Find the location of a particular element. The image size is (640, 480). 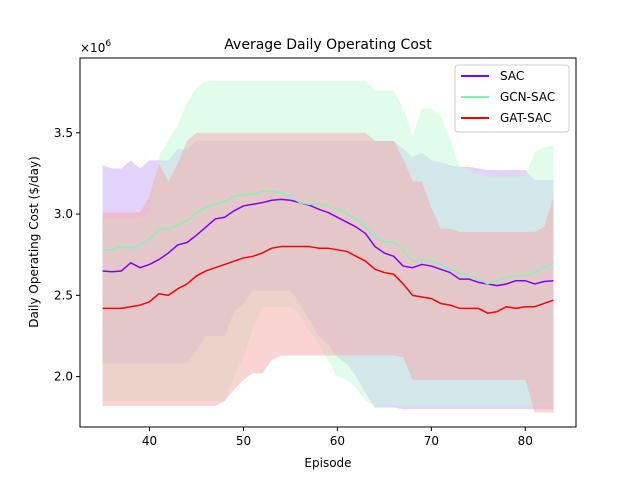

y-axis-multiplier-exponent: 6 is located at coordinates (108, 44).